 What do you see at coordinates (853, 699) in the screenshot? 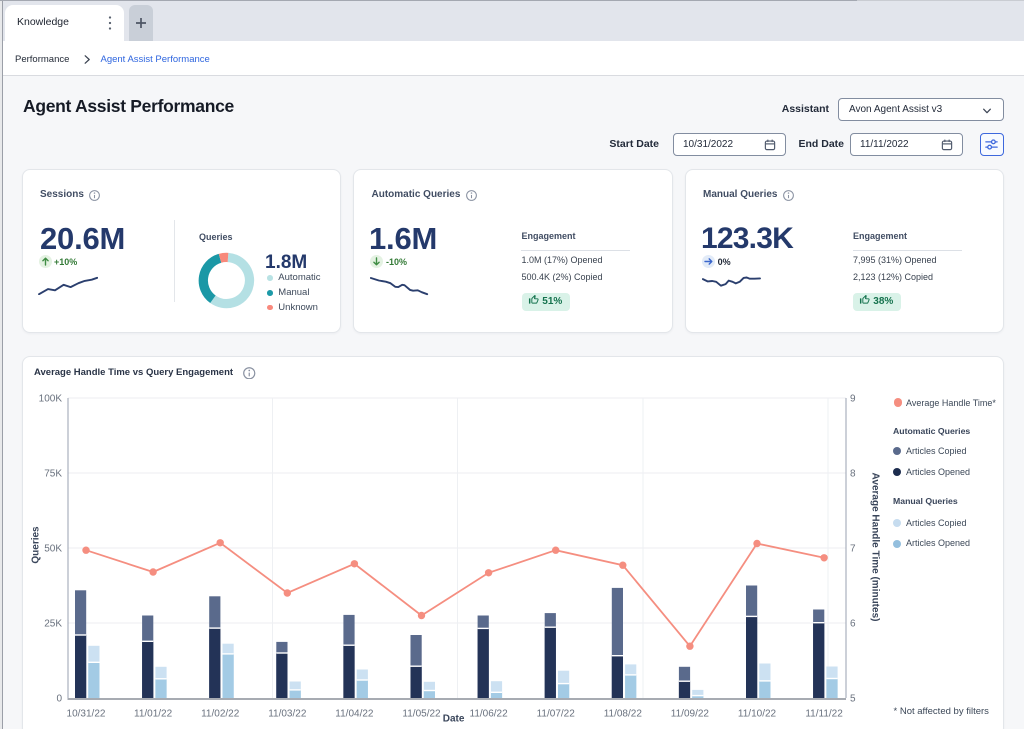
I see `svg-text: 5` at bounding box center [853, 699].